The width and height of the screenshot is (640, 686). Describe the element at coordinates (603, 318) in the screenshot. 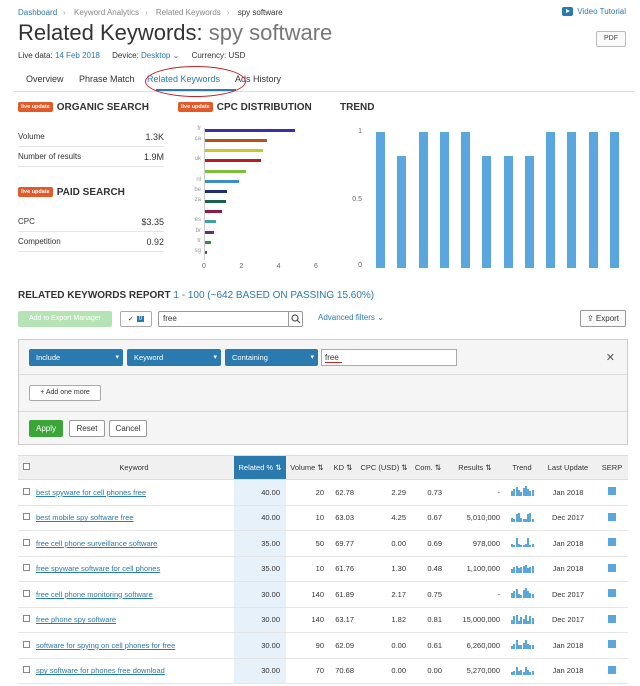

I see `export-button: ⇪ Export` at that location.